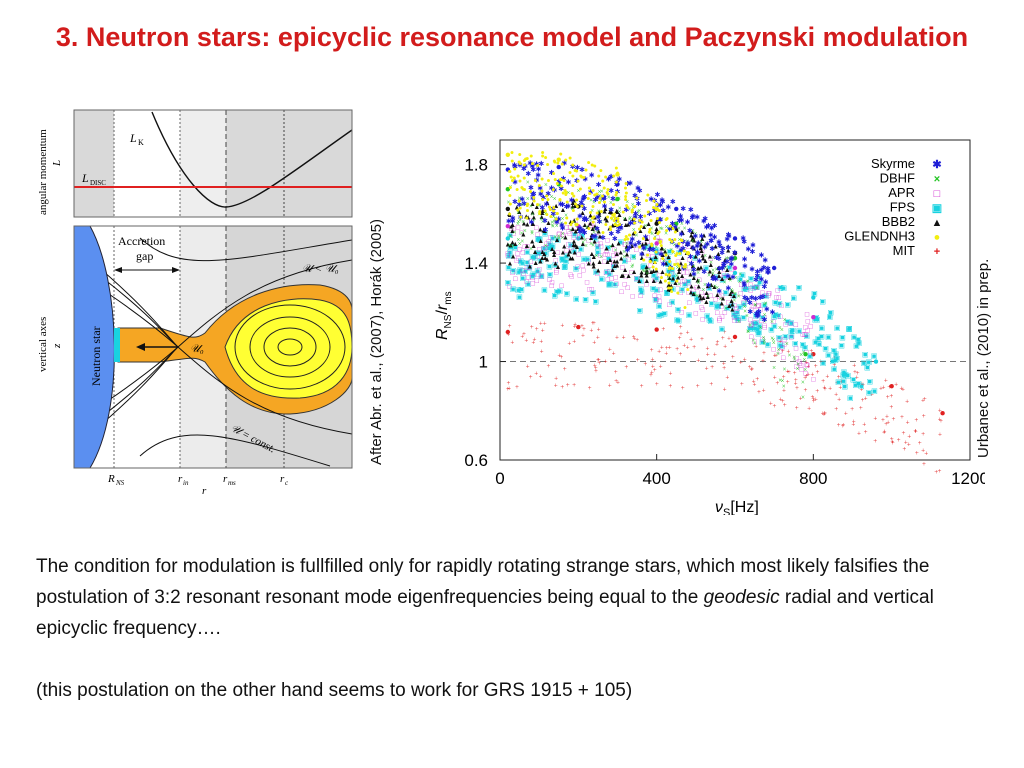 Image resolution: width=1024 pixels, height=768 pixels. What do you see at coordinates (813, 317) in the screenshot?
I see `data-point-APR` at bounding box center [813, 317].